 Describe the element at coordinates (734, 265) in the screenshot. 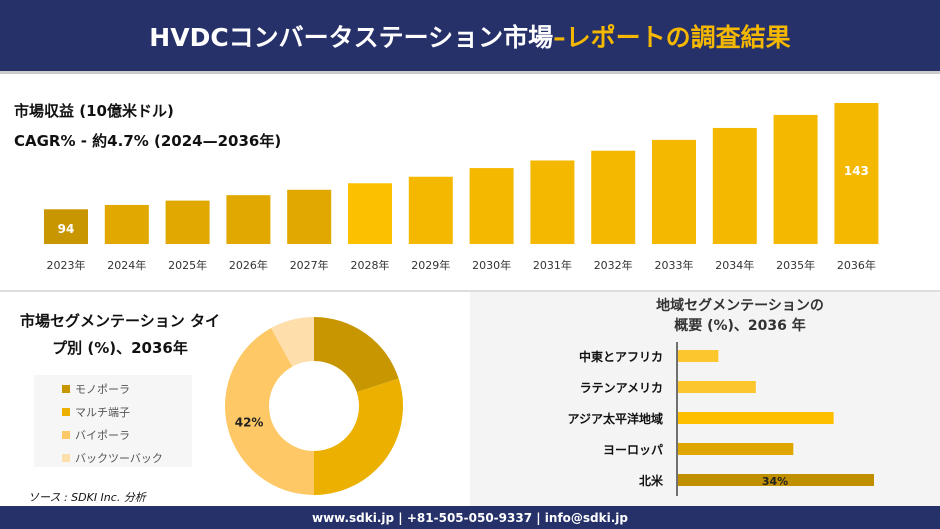

I see `x-tick-label: 2034年` at that location.